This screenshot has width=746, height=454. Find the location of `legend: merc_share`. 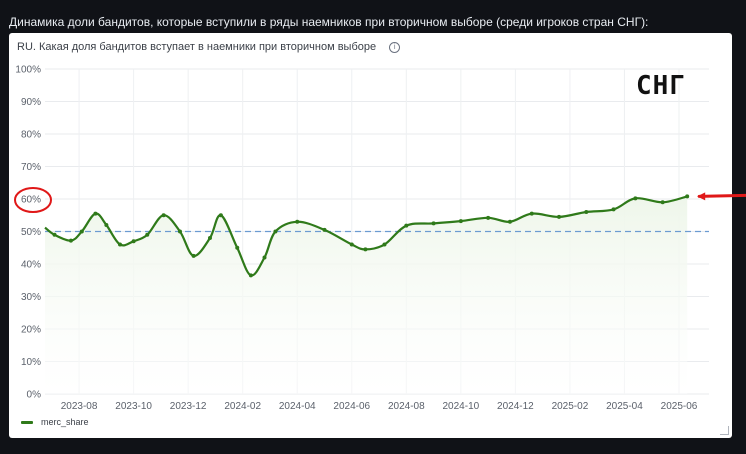

legend: merc_share is located at coordinates (55, 422).